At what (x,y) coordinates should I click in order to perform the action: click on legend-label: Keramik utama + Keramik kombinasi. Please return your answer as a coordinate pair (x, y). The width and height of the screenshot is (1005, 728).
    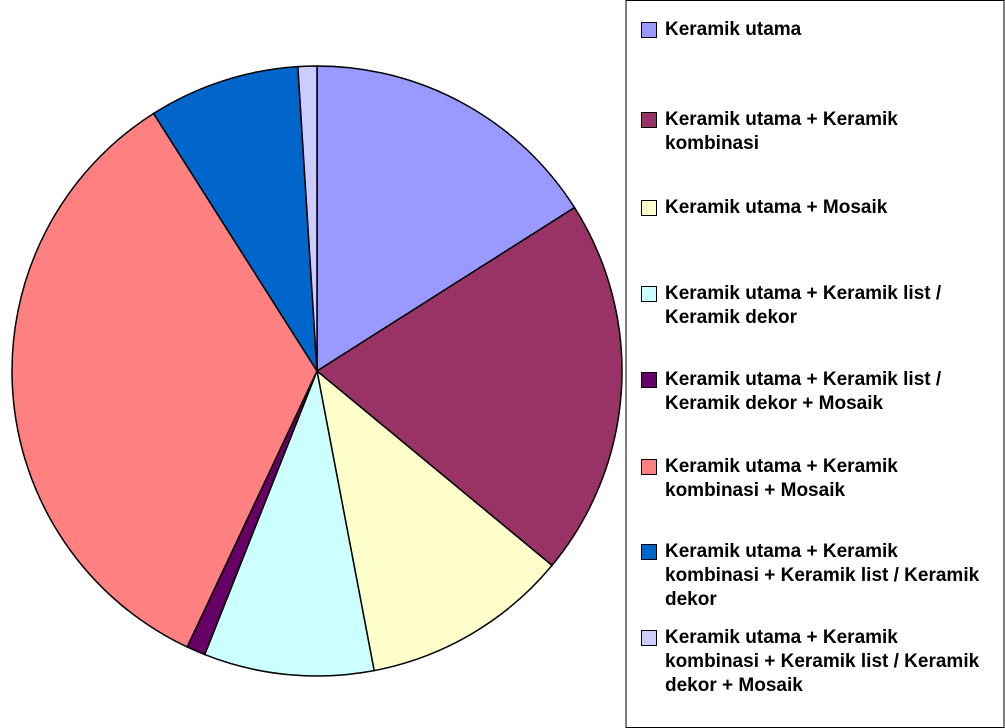
    Looking at the image, I should click on (781, 131).